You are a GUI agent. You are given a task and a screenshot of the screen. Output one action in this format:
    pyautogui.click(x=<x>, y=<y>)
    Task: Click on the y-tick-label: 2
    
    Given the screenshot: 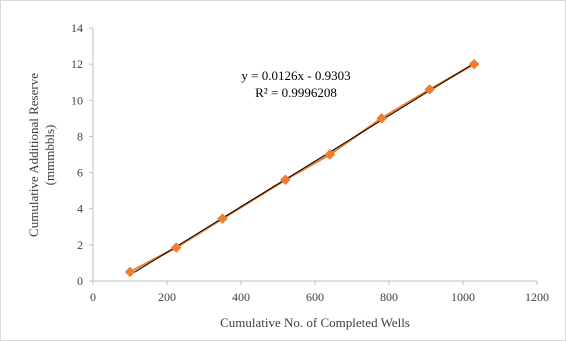 What is the action you would take?
    pyautogui.click(x=80, y=245)
    